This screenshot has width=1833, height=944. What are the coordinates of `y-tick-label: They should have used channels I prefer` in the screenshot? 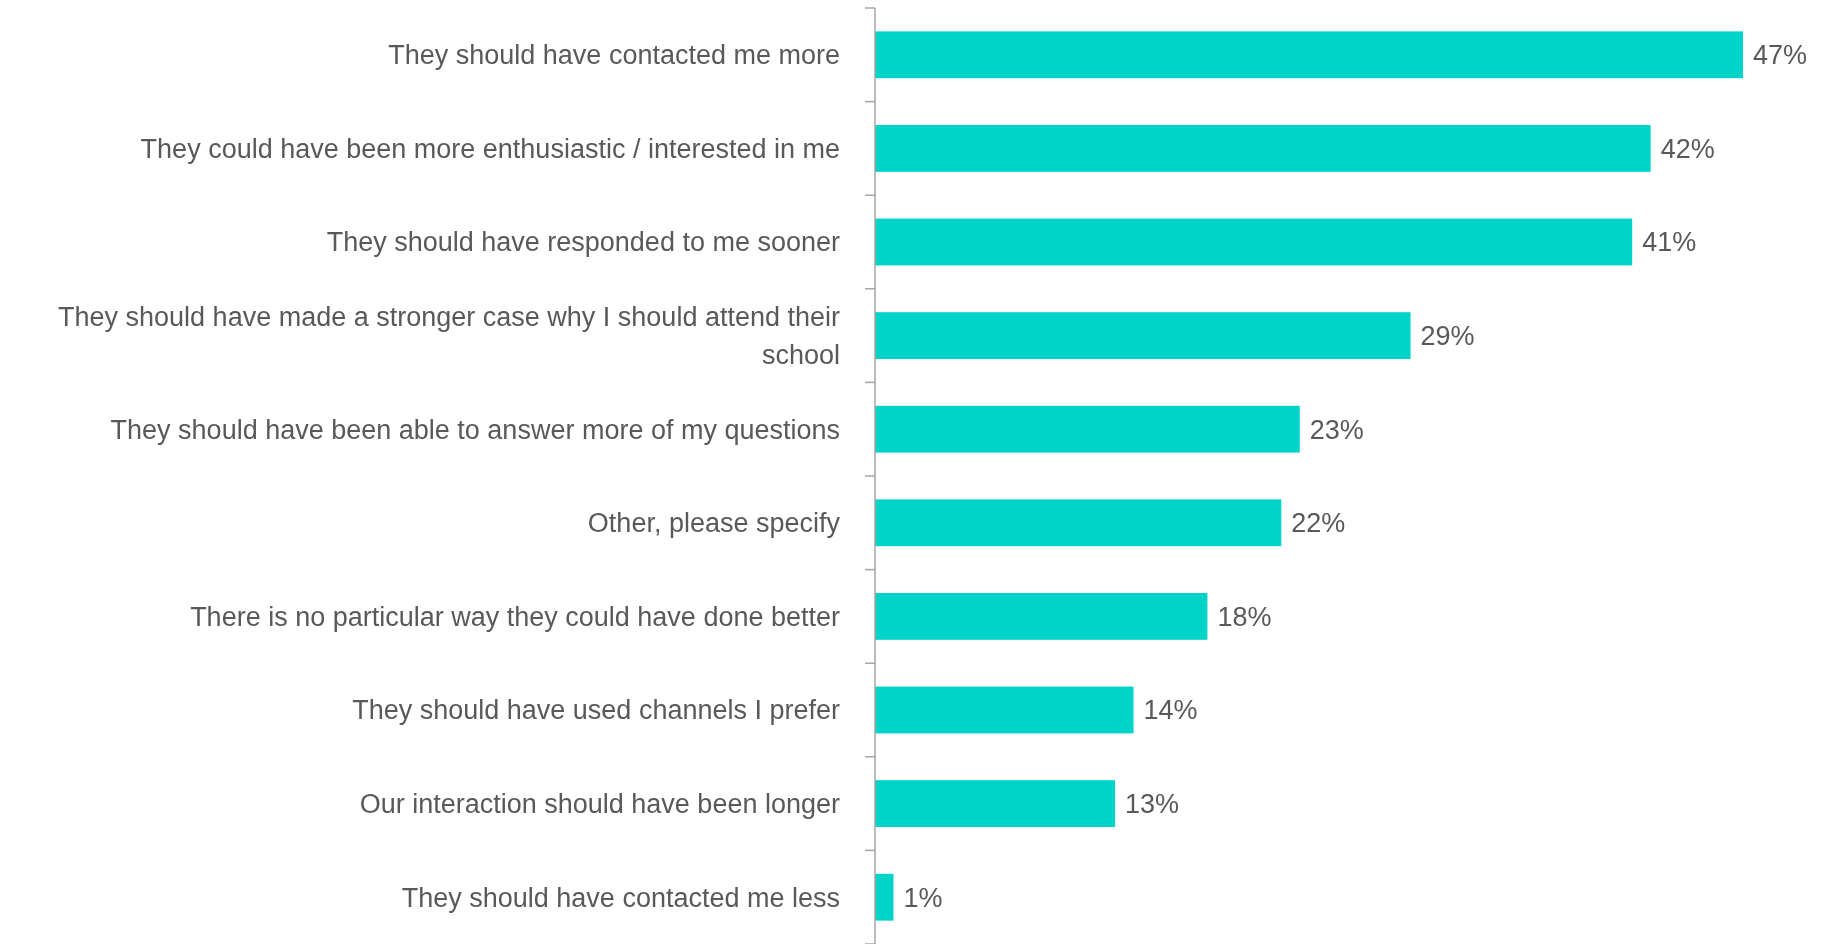 It's located at (596, 710).